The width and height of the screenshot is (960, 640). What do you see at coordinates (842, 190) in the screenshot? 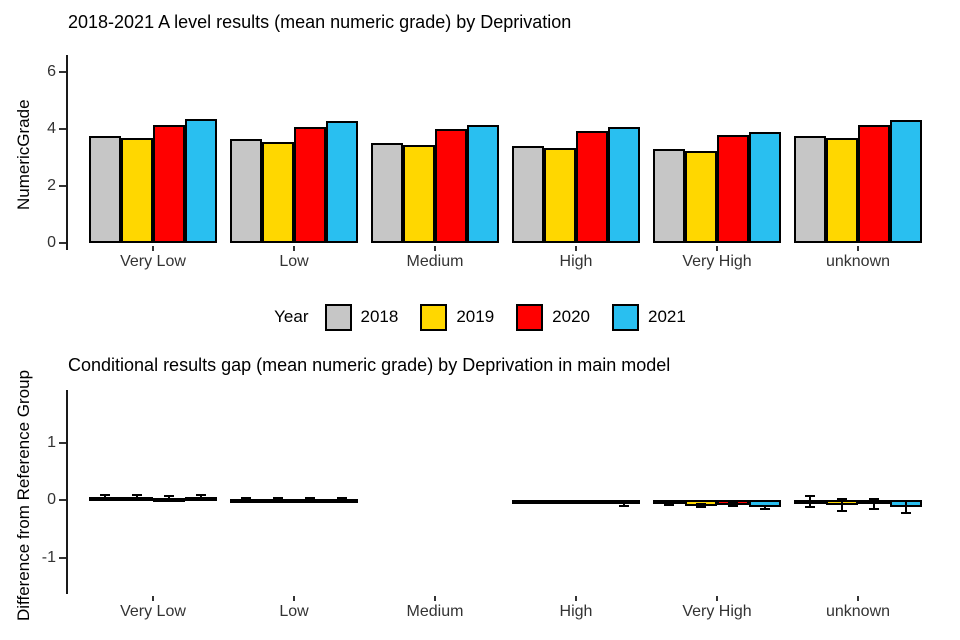
I see `bar-2019-unknown` at bounding box center [842, 190].